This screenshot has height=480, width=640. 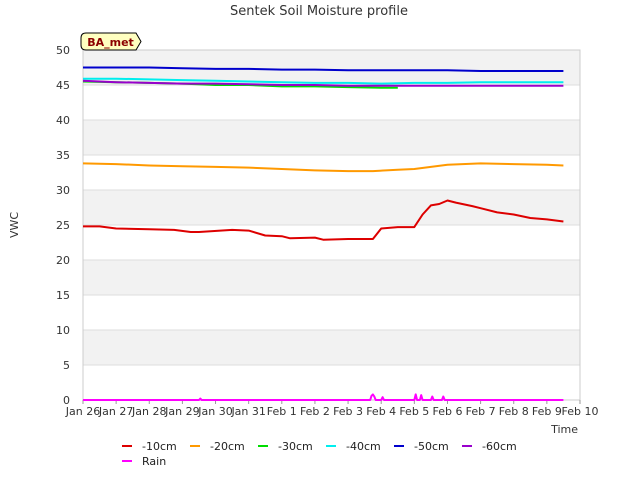 I want to click on x-tick-label: Feb 7, so click(x=481, y=411).